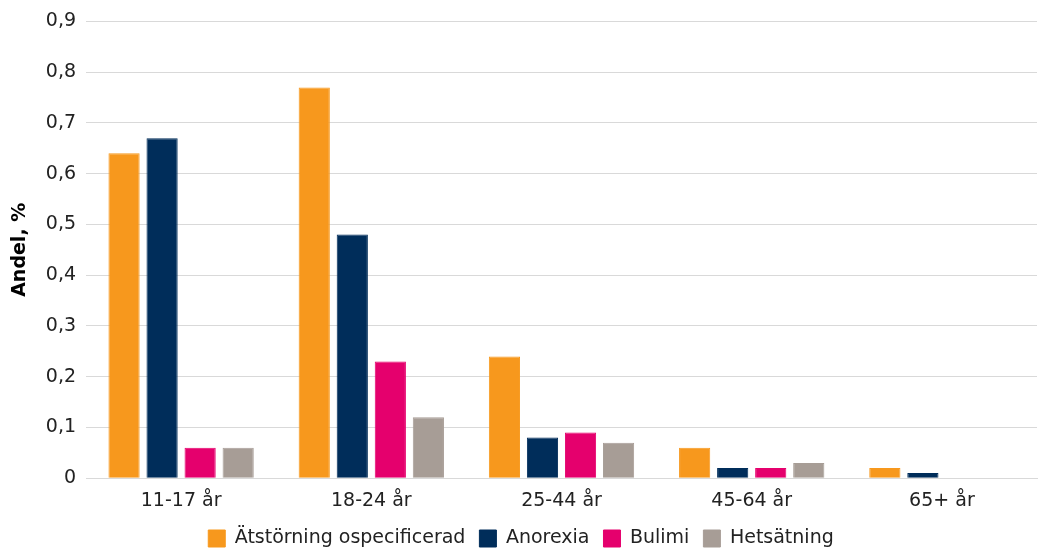 Image resolution: width=1057 pixels, height=558 pixels. Describe the element at coordinates (659, 536) in the screenshot. I see `legend-label: Bulimi` at that location.